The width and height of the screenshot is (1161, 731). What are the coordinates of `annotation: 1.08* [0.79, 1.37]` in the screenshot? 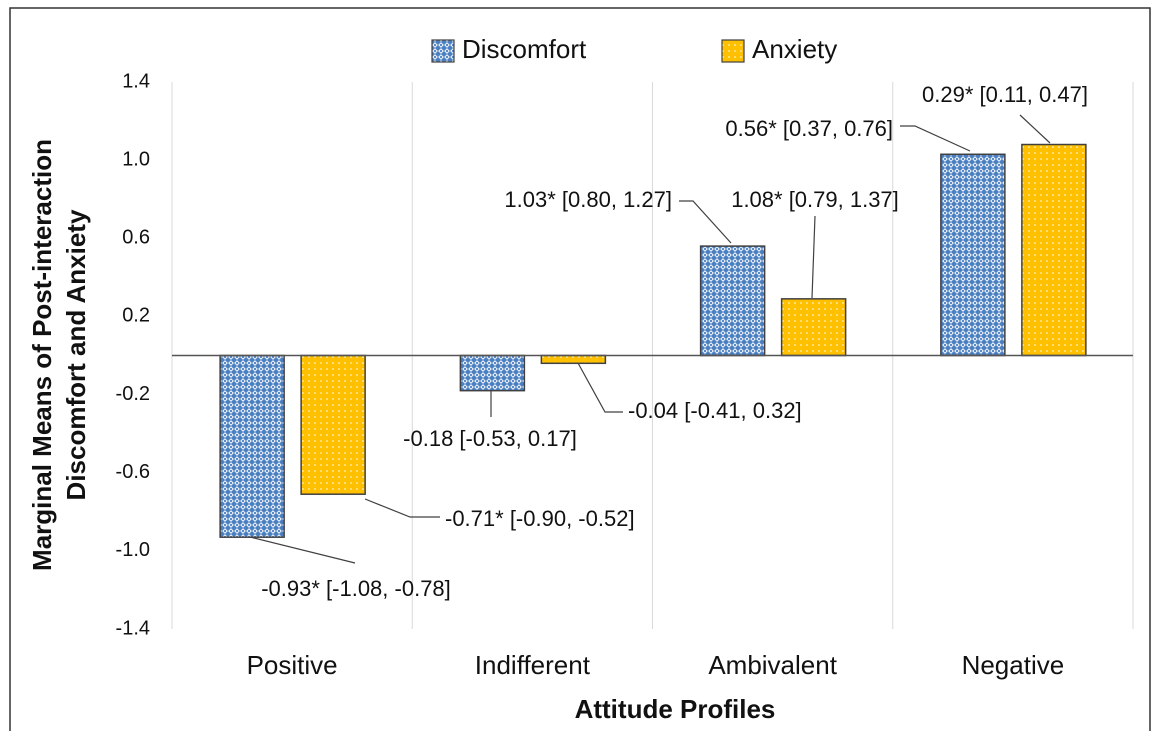 It's located at (815, 199).